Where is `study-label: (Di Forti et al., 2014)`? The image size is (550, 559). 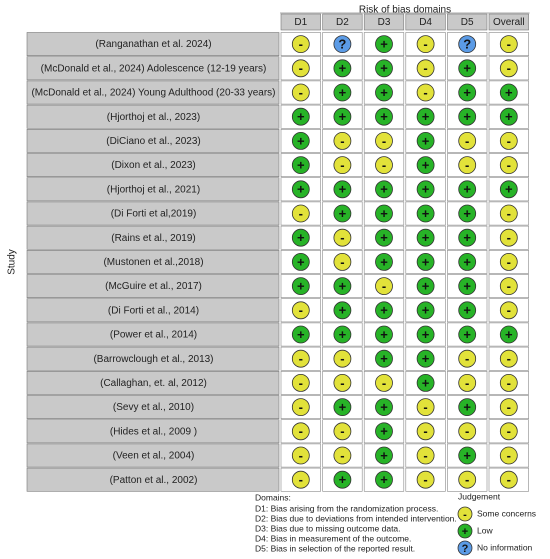 study-label: (Di Forti et al., 2014) is located at coordinates (153, 310).